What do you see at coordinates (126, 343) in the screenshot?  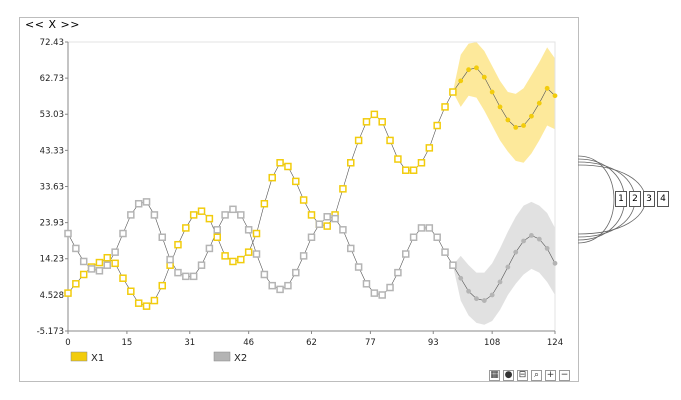 I see `x-tick-label: 15` at bounding box center [126, 343].